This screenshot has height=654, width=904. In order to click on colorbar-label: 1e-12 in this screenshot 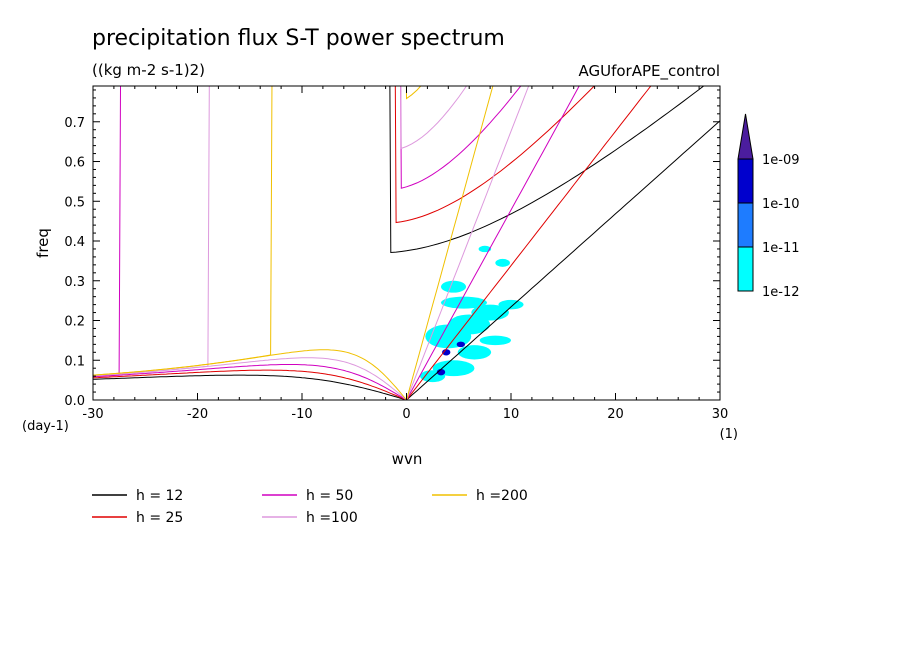, I will do `click(781, 292)`.